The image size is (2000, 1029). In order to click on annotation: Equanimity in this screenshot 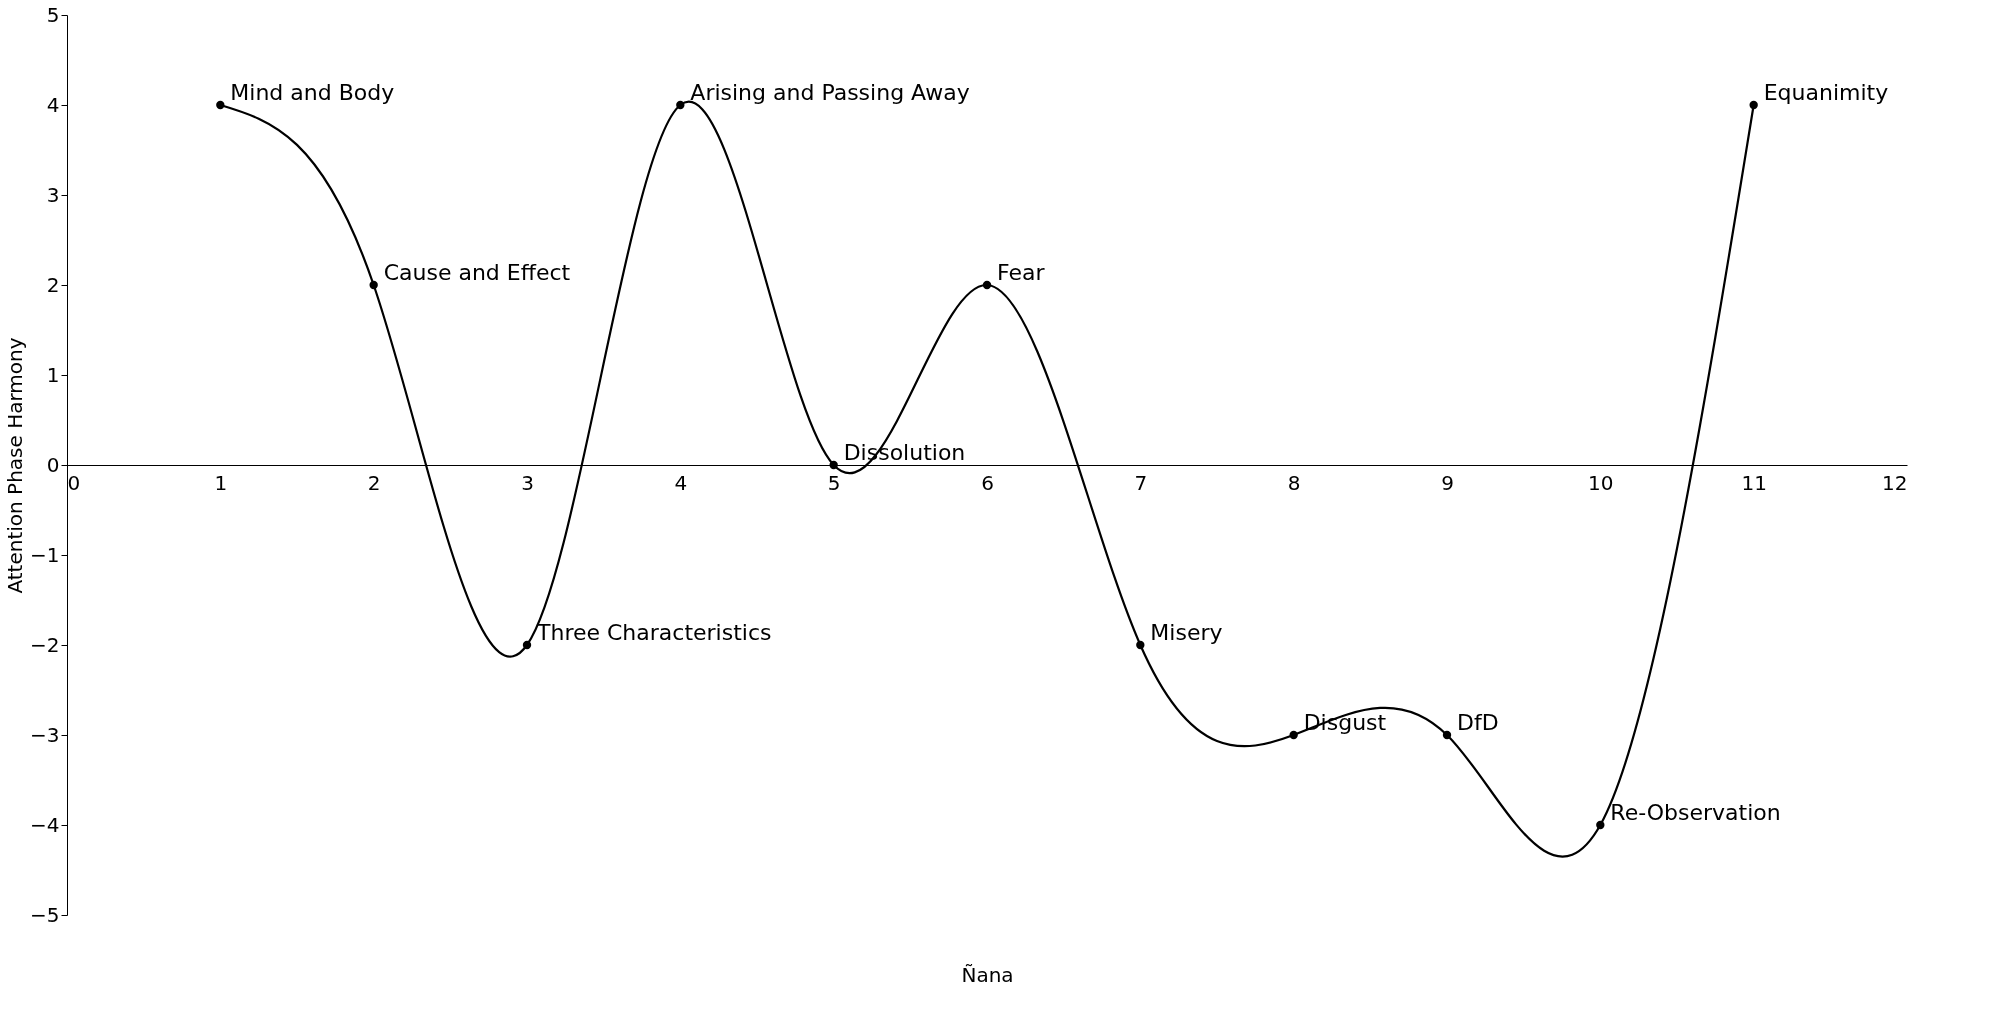, I will do `click(1826, 92)`.